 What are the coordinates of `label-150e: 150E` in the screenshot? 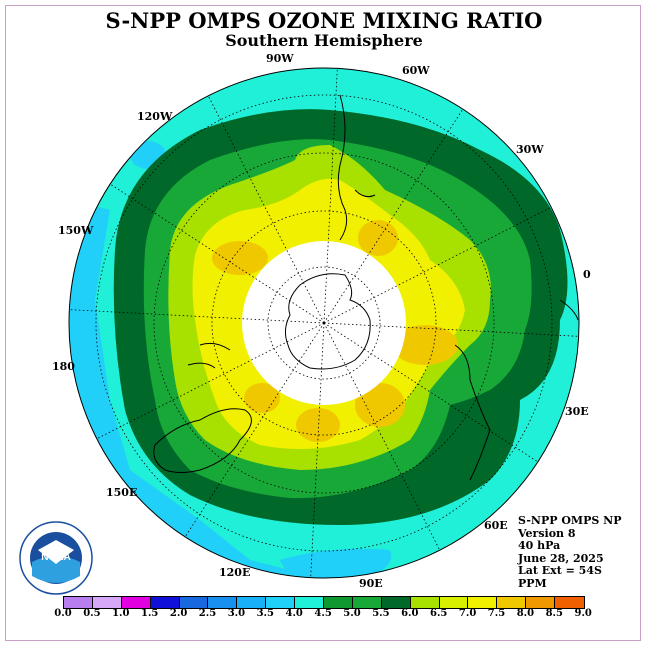 It's located at (122, 492).